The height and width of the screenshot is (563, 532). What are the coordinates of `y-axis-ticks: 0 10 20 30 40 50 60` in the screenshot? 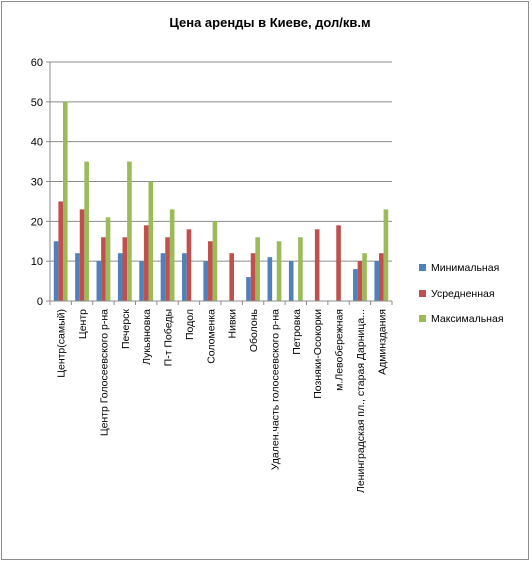 It's located at (40, 182).